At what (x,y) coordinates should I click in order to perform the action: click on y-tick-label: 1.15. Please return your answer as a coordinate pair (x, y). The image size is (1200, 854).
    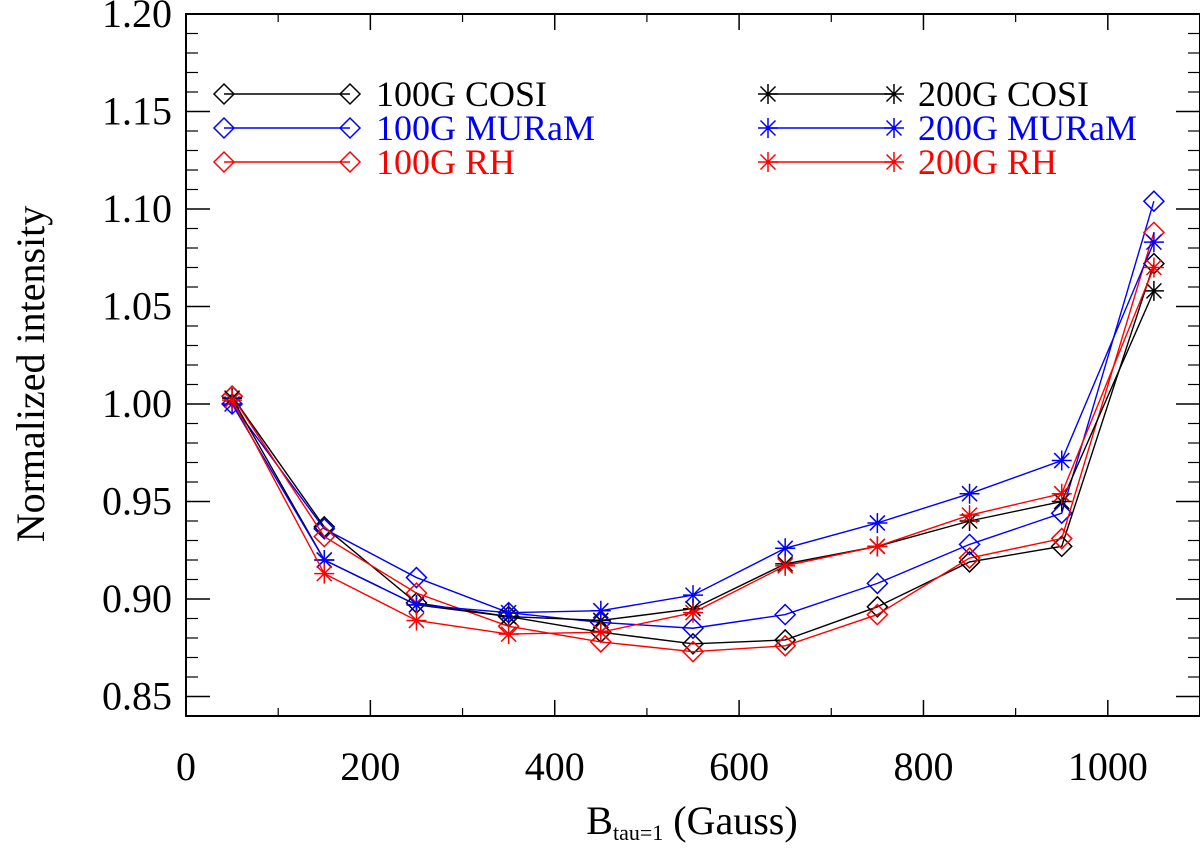
    Looking at the image, I should click on (137, 111).